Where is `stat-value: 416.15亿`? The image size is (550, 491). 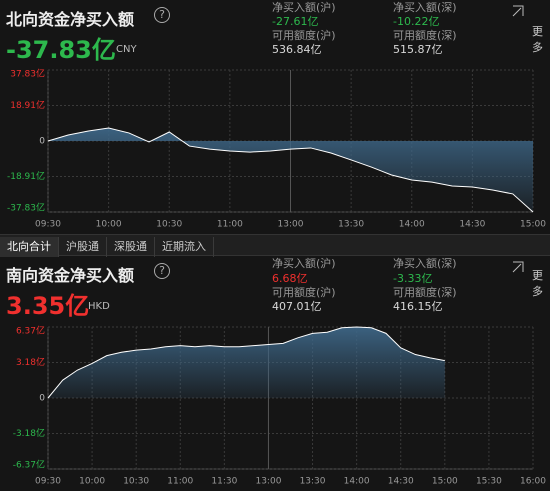
stat-value: 416.15亿 is located at coordinates (418, 306).